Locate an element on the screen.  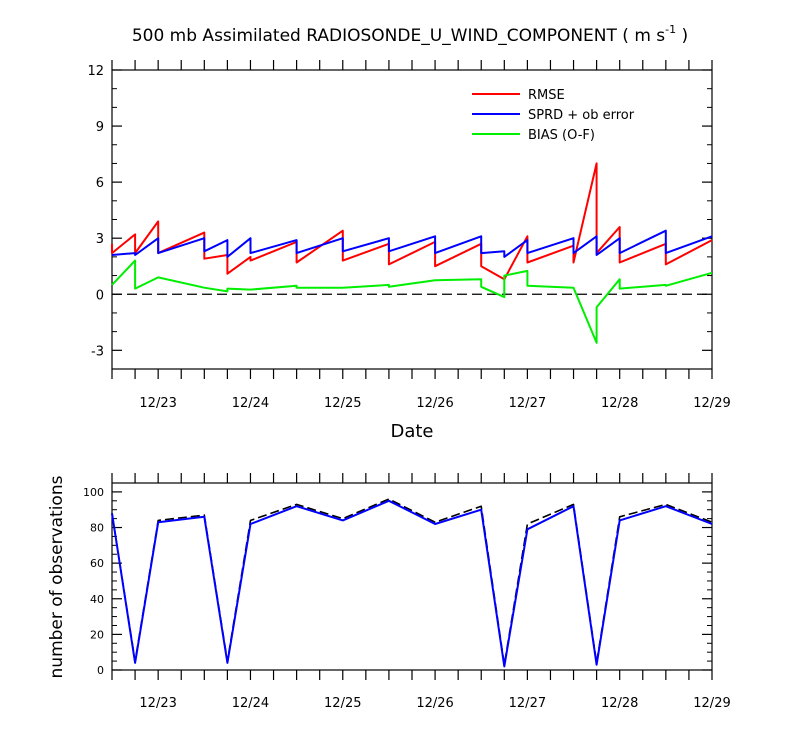
legend-label: BIAS (O-F) is located at coordinates (561, 135).